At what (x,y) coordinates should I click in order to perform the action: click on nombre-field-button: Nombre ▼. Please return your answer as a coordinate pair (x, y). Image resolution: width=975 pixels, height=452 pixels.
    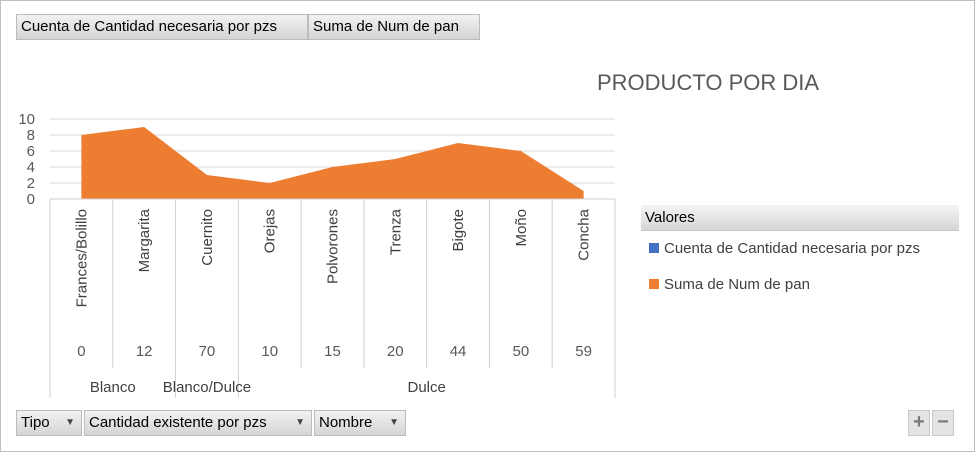
    Looking at the image, I should click on (360, 423).